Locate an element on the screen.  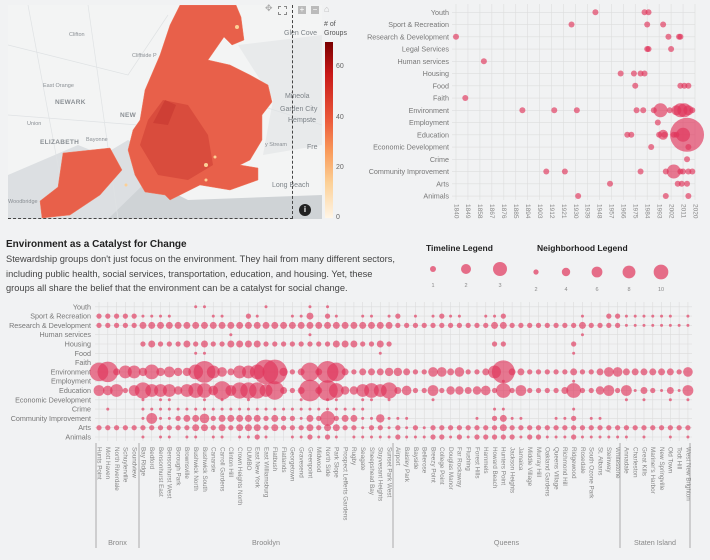
neighborhood-x-label: Hunters Point is located at coordinates (503, 466).